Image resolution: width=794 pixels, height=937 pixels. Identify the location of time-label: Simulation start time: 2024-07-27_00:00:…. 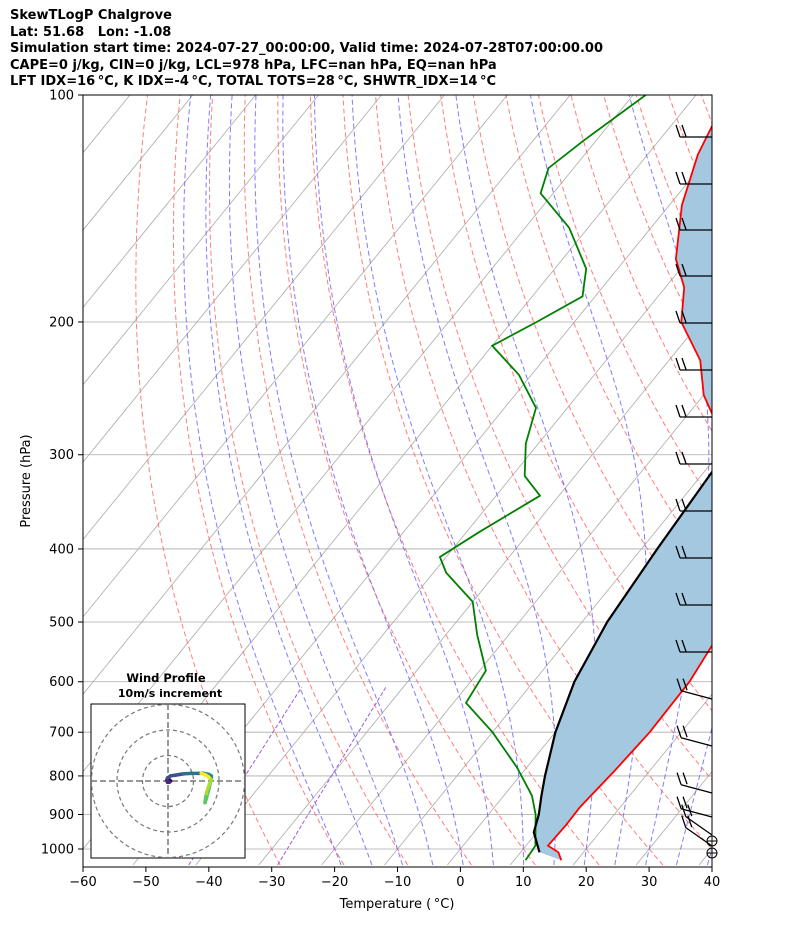
(306, 48).